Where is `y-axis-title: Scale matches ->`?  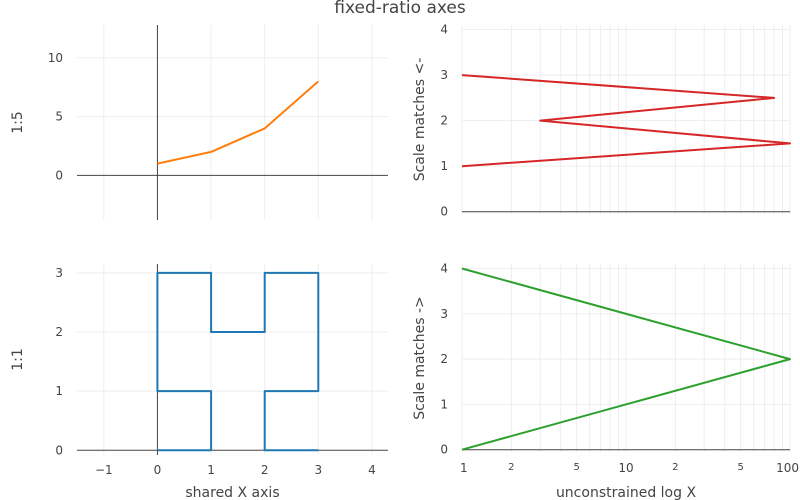 y-axis-title: Scale matches -> is located at coordinates (420, 358).